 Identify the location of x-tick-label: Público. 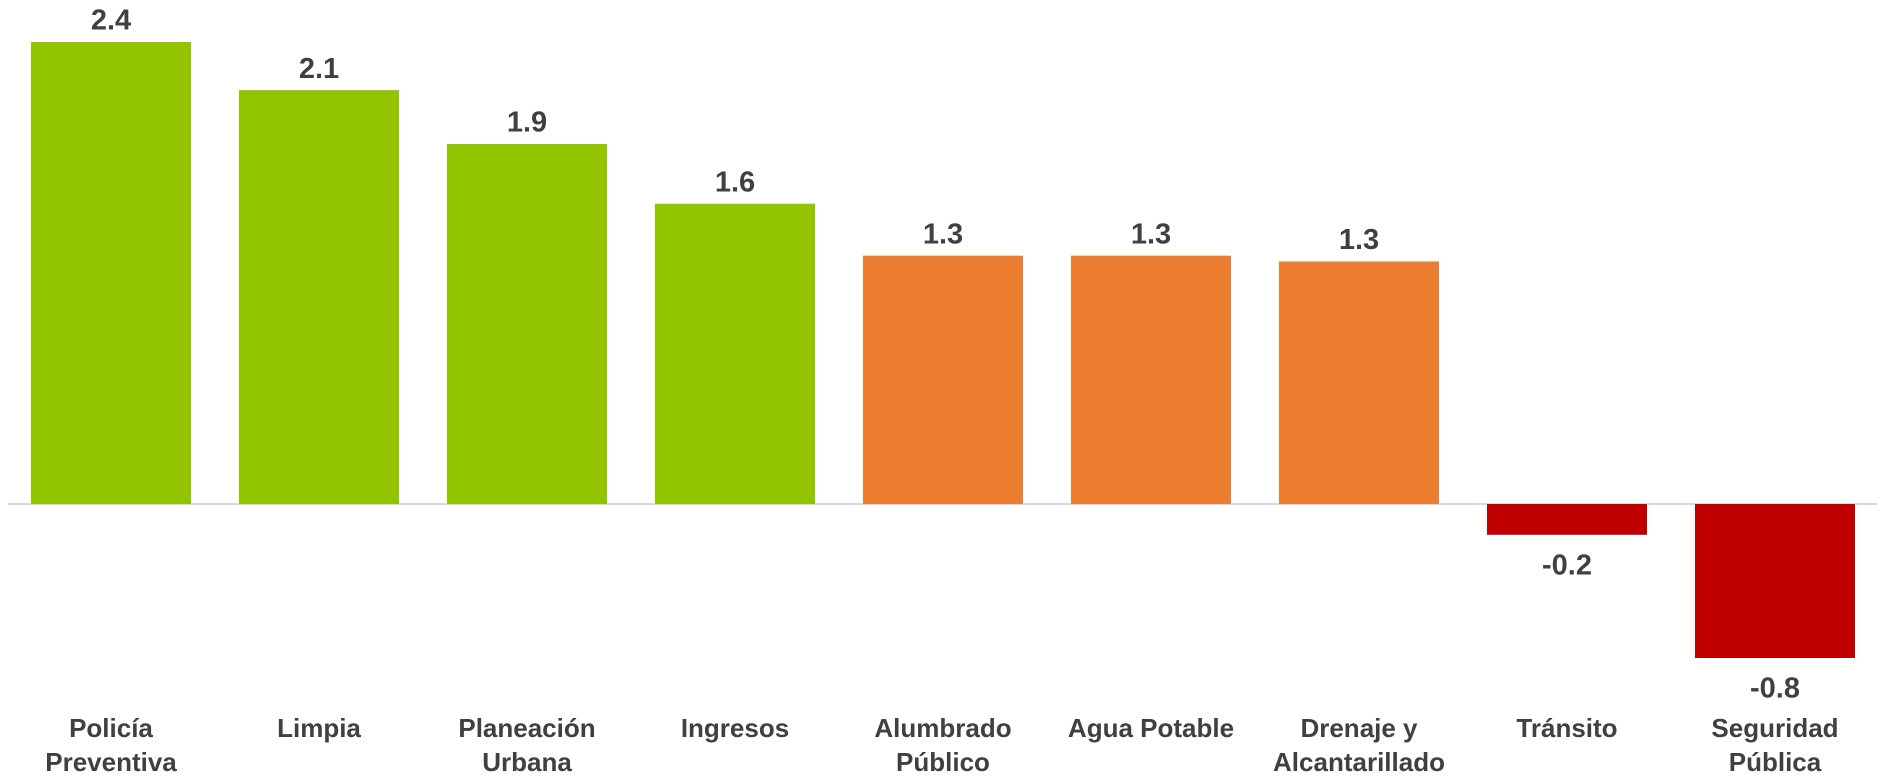
(943, 762).